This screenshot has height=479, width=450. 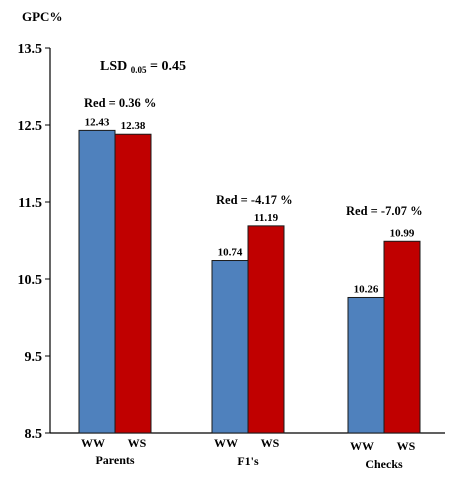 I want to click on lsd-subscript: 0.05, so click(x=139, y=70).